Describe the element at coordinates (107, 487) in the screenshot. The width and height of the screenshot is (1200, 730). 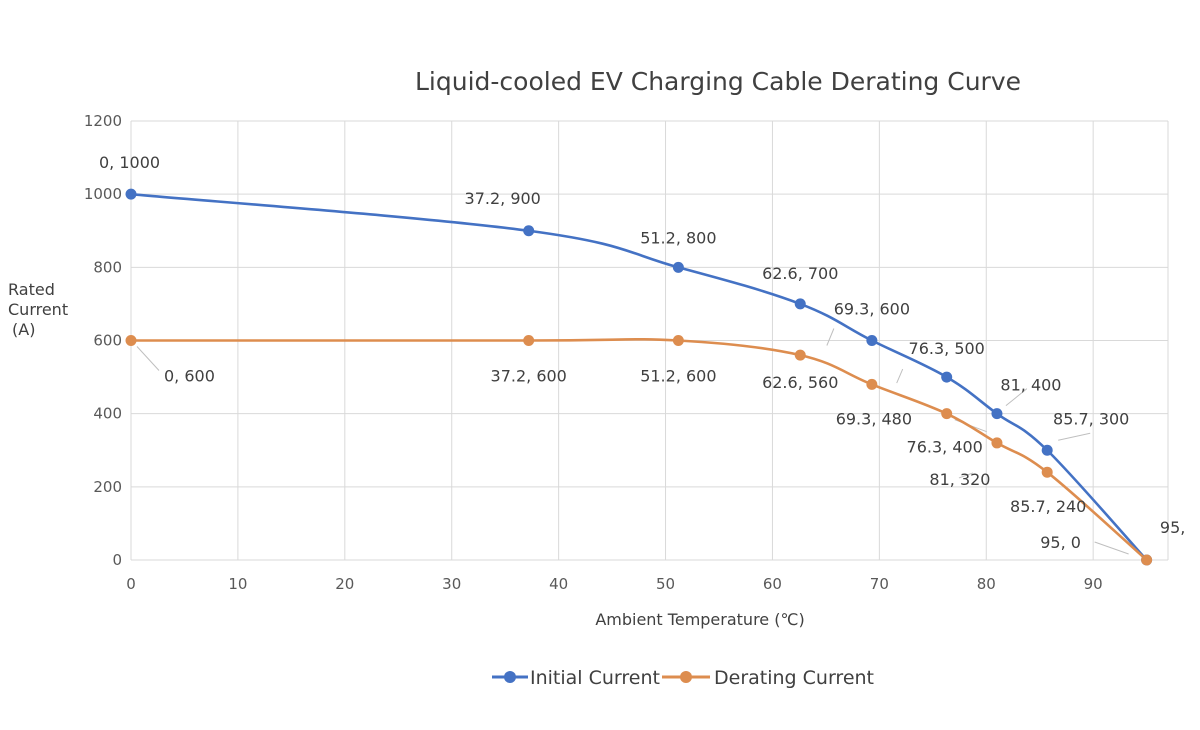
I see `y-tick-label: 200` at that location.